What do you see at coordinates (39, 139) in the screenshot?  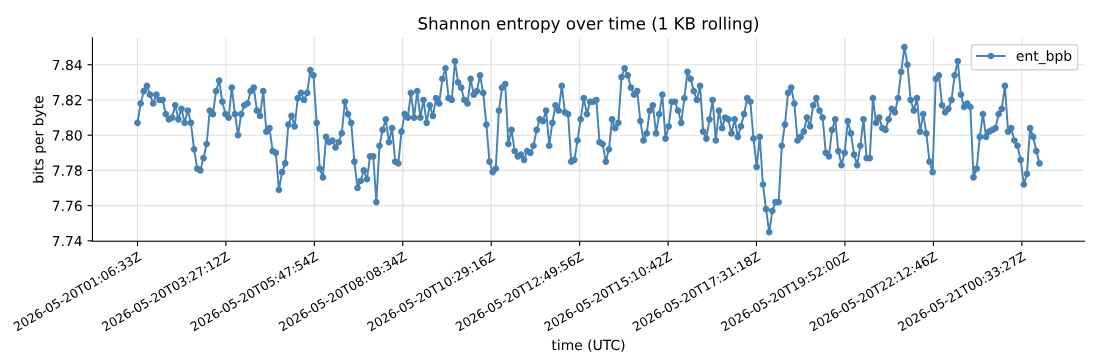 I see `y-axis-title: bits per byte` at bounding box center [39, 139].